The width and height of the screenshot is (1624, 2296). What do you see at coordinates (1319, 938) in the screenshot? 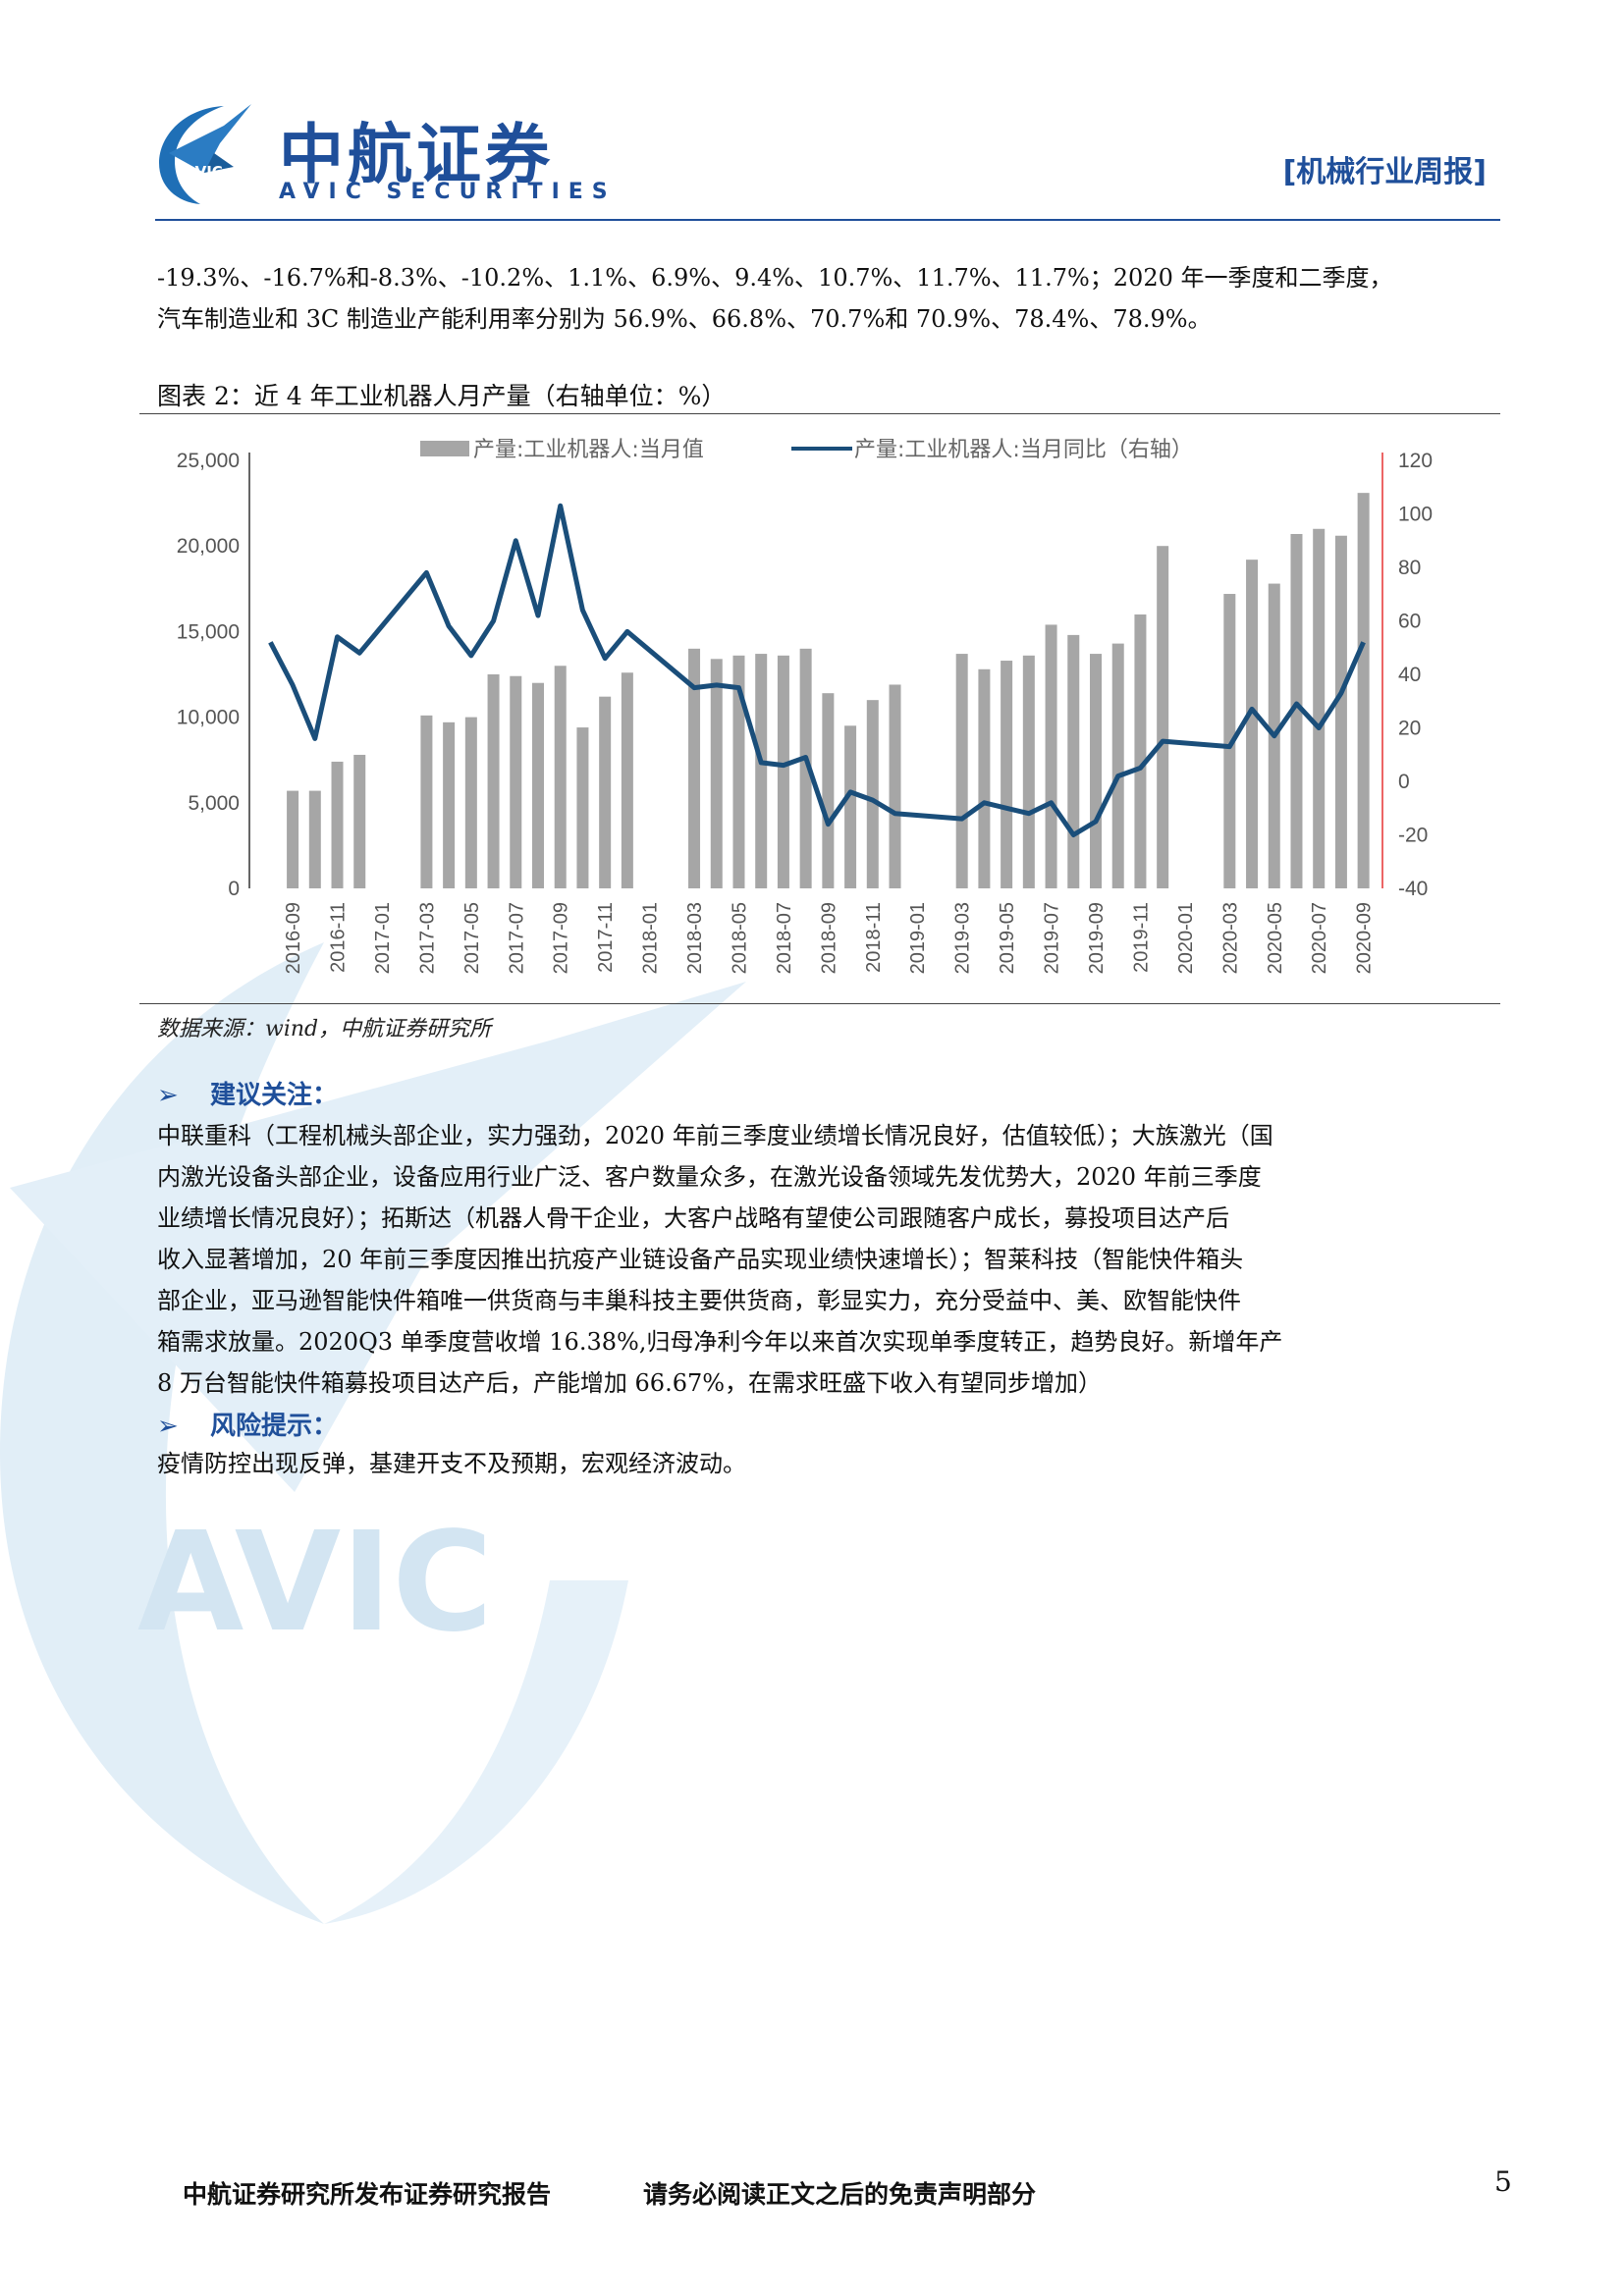
I see `x-tick-label: 2020-07` at bounding box center [1319, 938].